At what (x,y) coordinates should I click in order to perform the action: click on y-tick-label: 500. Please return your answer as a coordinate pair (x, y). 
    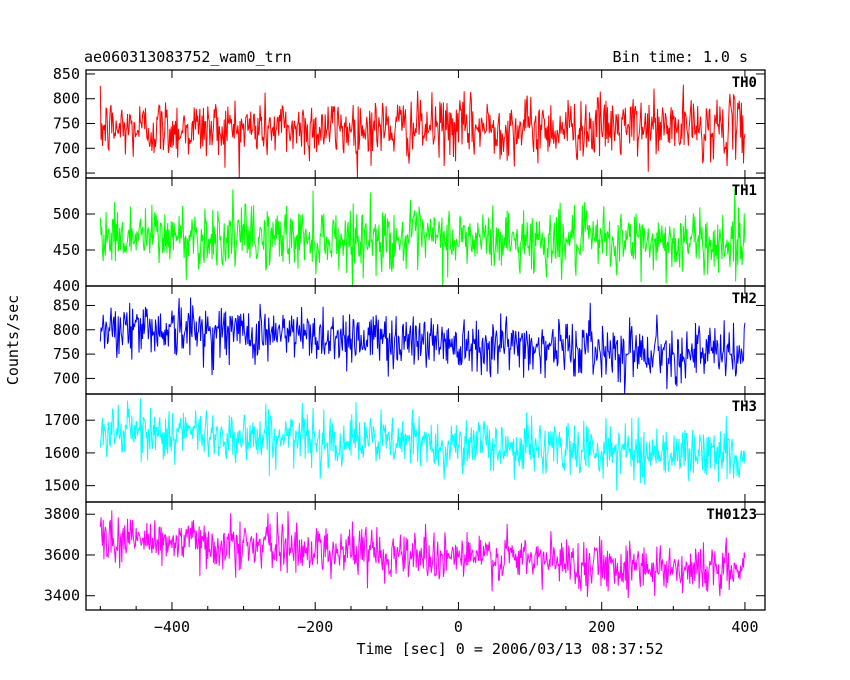
    Looking at the image, I should click on (66, 214).